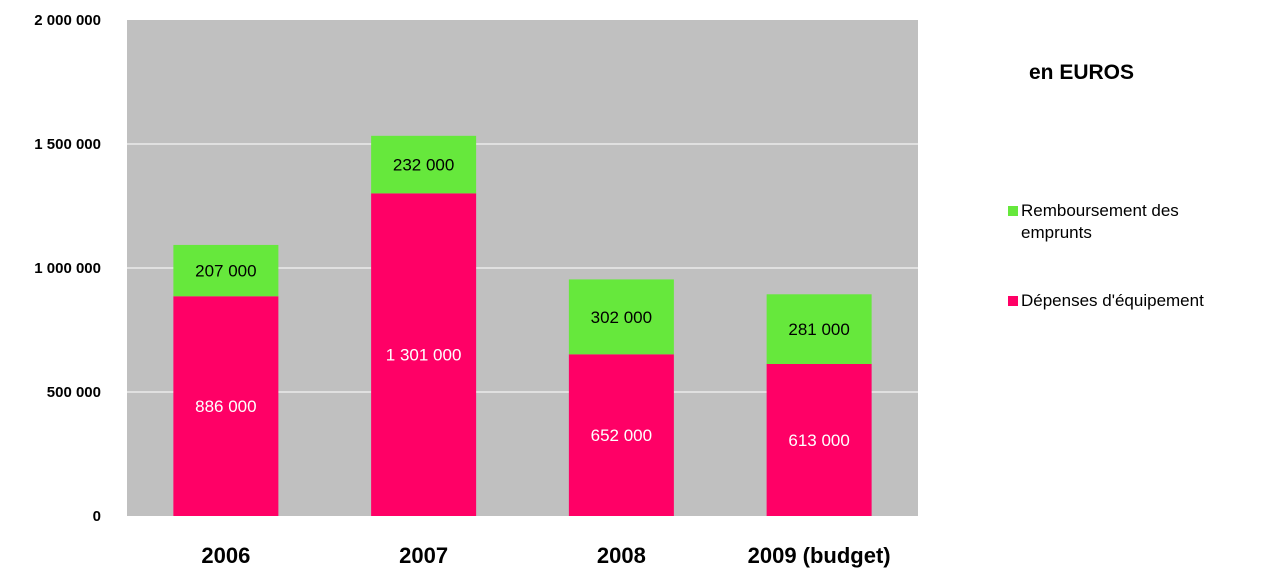 This screenshot has width=1268, height=574. I want to click on data-label-equipement: 613 000, so click(818, 440).